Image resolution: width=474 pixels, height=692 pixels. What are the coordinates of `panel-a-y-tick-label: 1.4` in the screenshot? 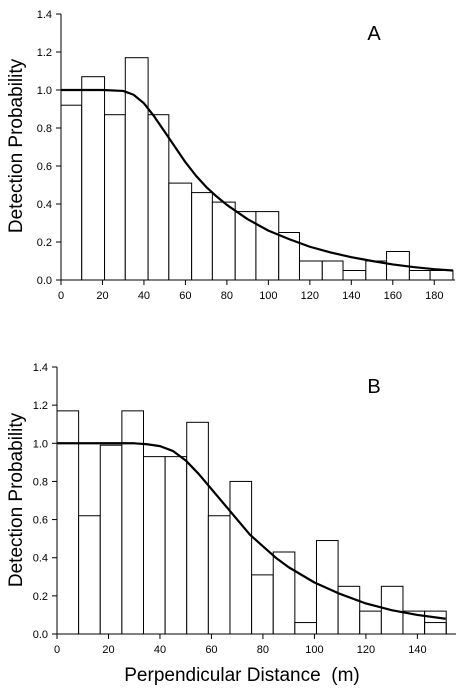 It's located at (44, 15).